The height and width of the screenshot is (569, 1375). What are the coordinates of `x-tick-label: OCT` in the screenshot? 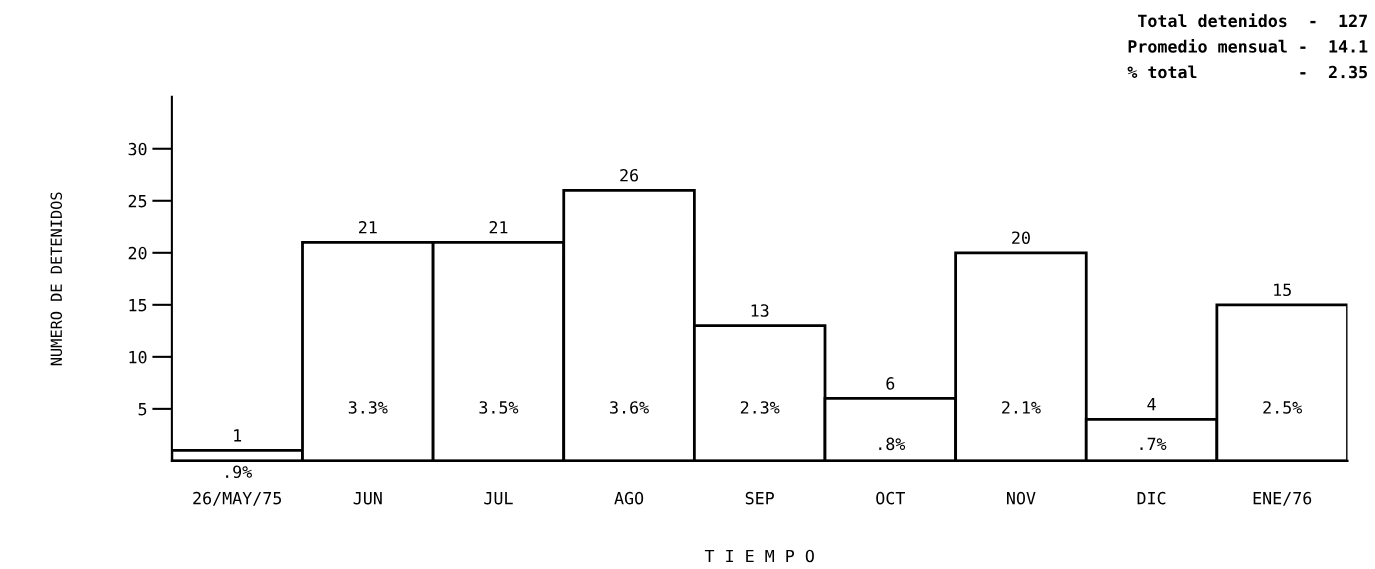 It's located at (890, 498).